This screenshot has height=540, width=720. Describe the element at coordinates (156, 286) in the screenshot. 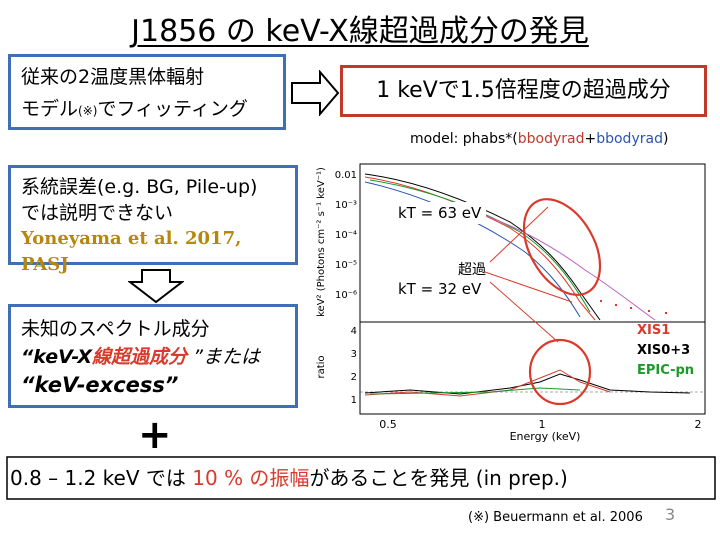

I see `down-arrow-icon` at that location.